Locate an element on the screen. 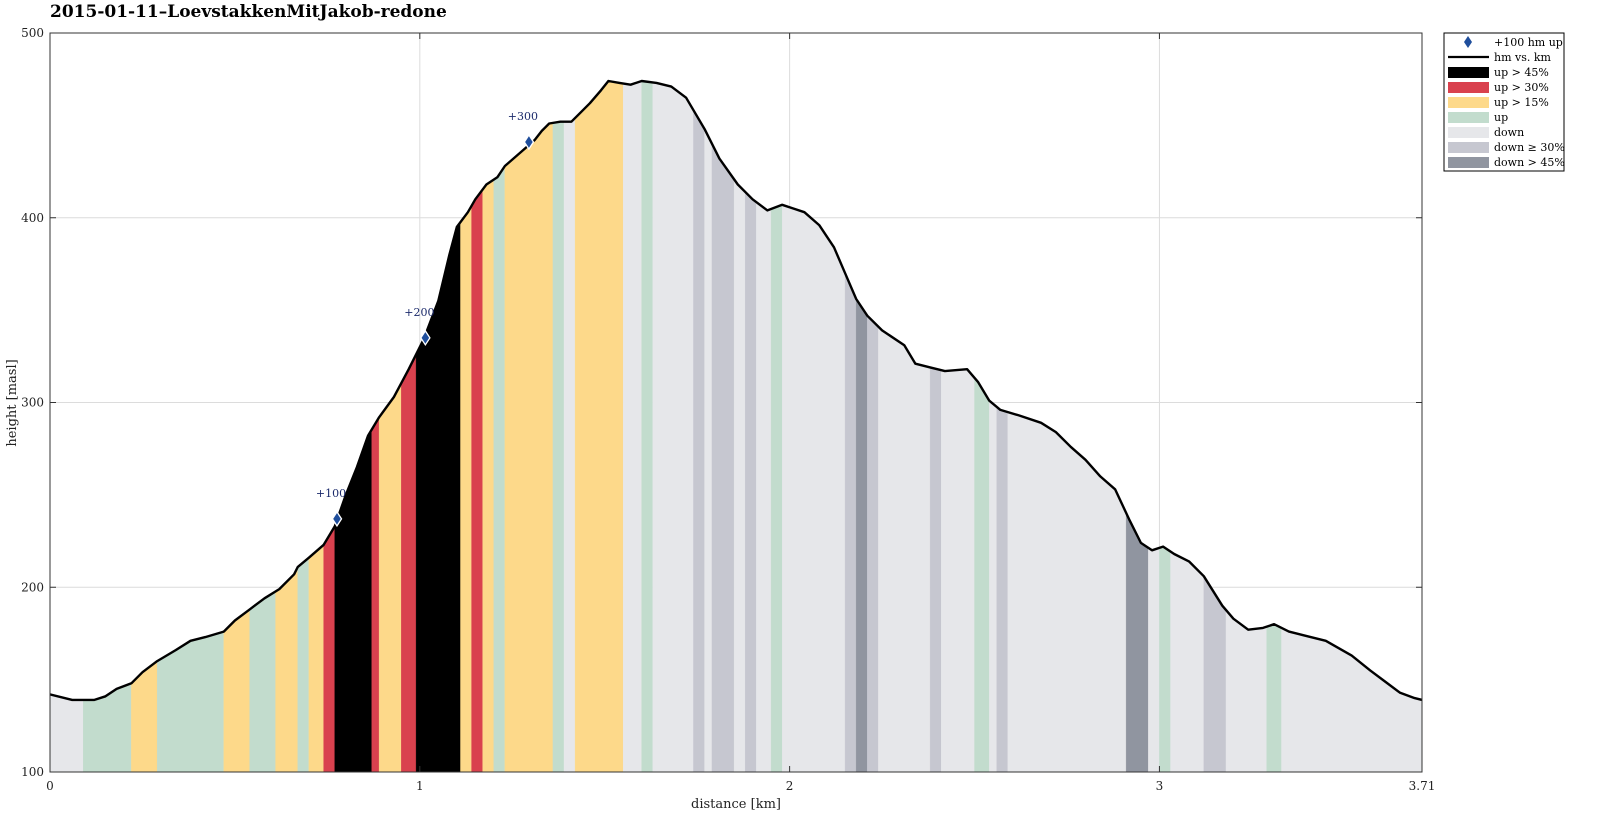 This screenshot has width=1598, height=830. legend-label: down is located at coordinates (1509, 132).